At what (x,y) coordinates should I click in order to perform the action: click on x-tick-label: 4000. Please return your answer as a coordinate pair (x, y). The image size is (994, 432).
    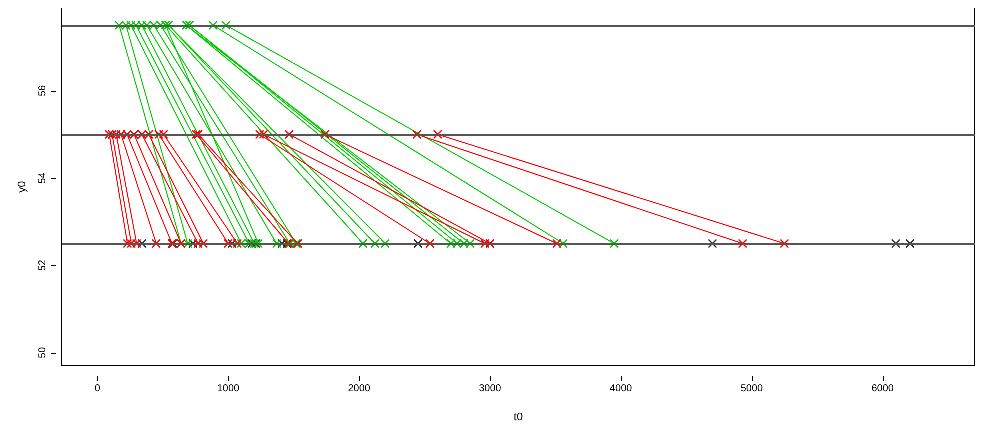
    Looking at the image, I should click on (621, 389).